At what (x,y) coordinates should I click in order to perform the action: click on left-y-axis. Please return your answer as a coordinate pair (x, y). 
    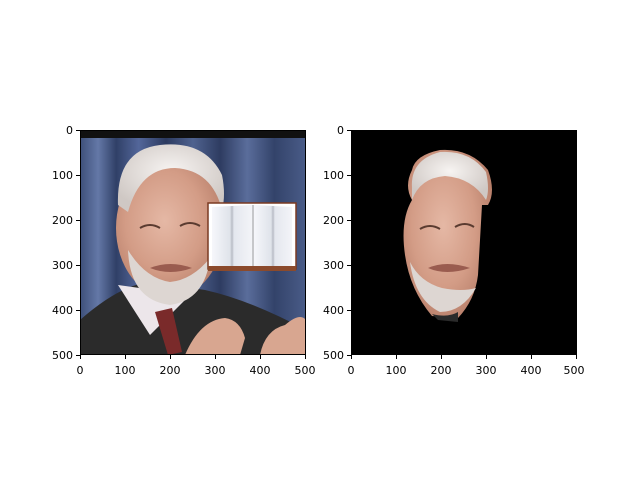
    Looking at the image, I should click on (78, 243).